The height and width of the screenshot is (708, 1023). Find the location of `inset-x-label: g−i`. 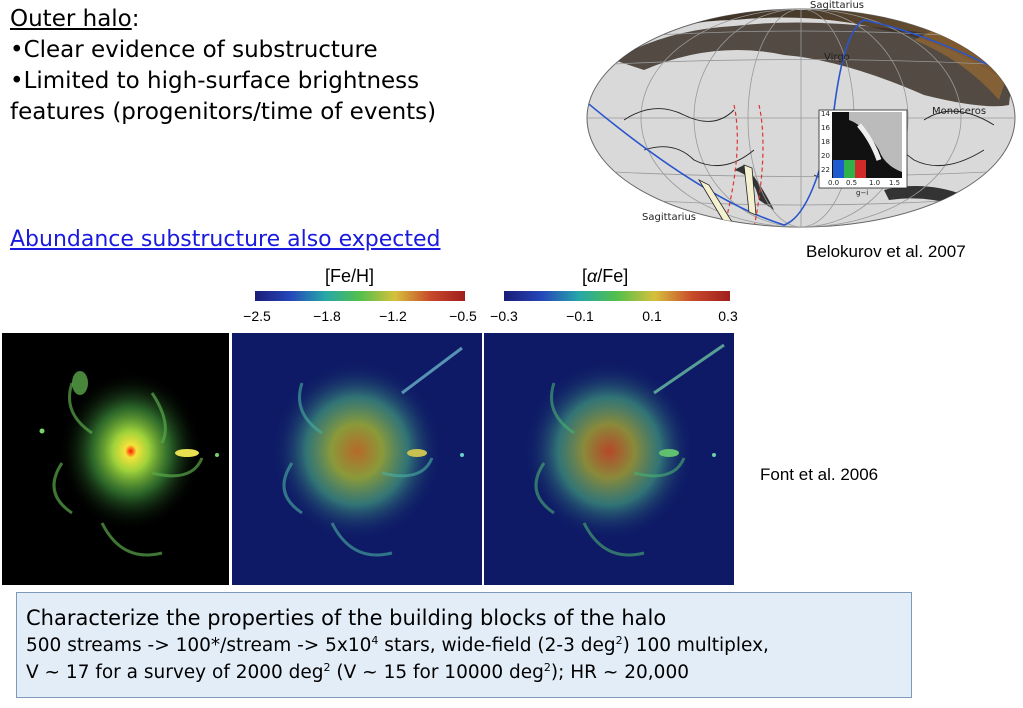

inset-x-label: g−i is located at coordinates (862, 193).